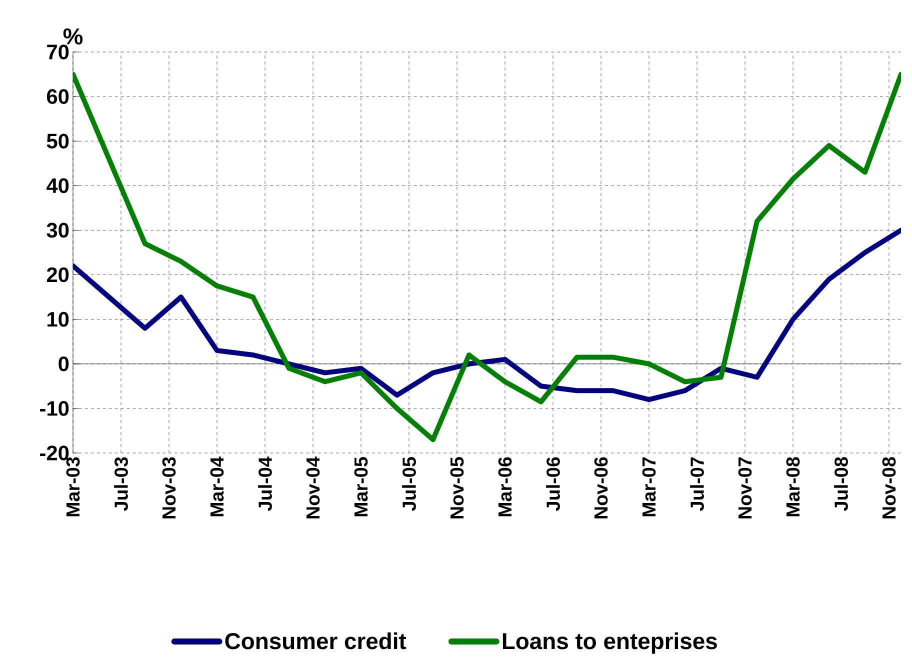  What do you see at coordinates (265, 483) in the screenshot?
I see `x-tick-label: Jul-04` at bounding box center [265, 483].